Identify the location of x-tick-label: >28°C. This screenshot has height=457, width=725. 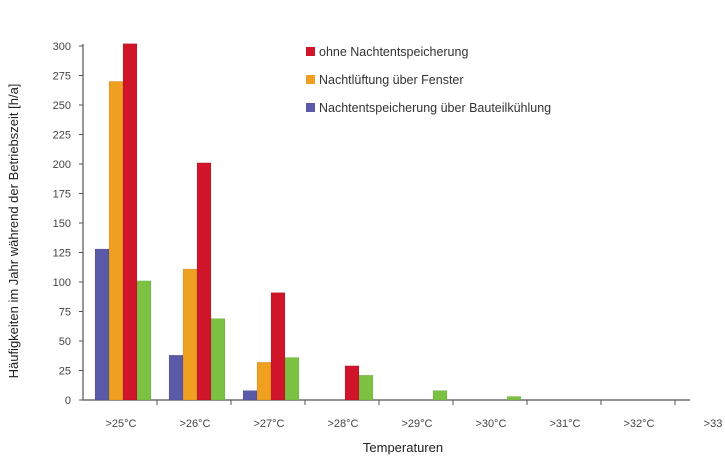
(342, 424).